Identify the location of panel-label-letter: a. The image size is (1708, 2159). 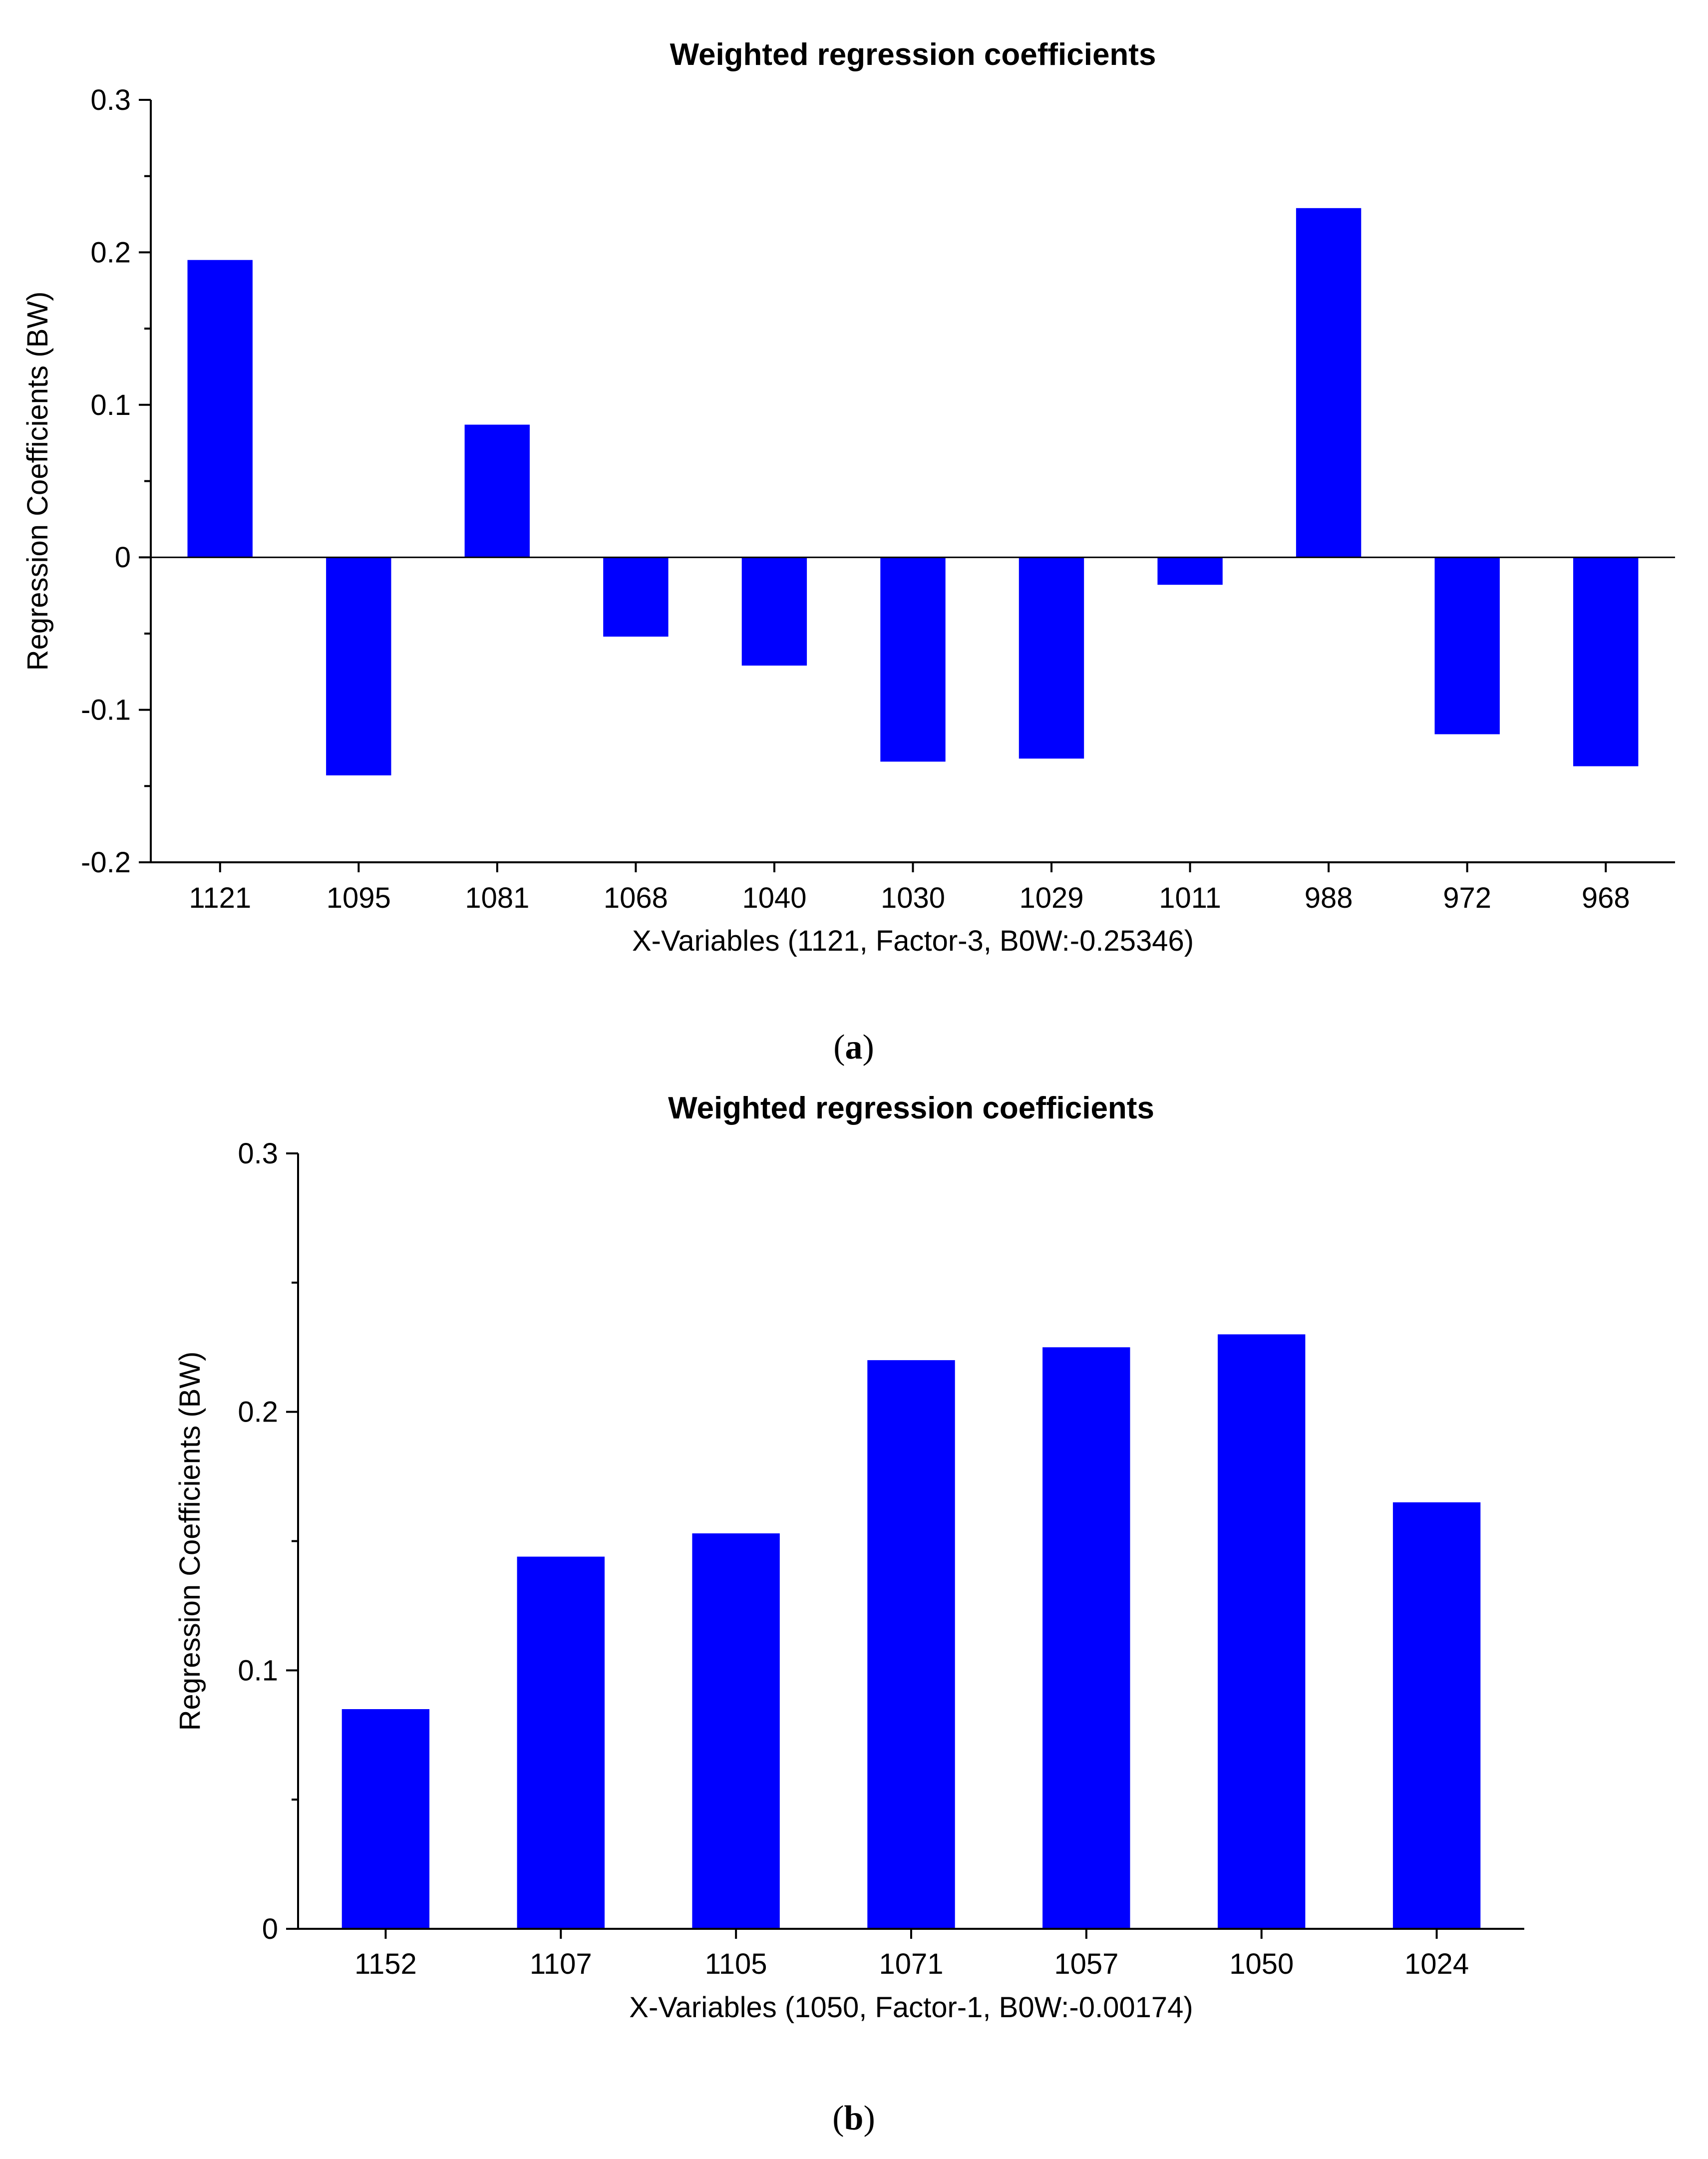
(854, 1047).